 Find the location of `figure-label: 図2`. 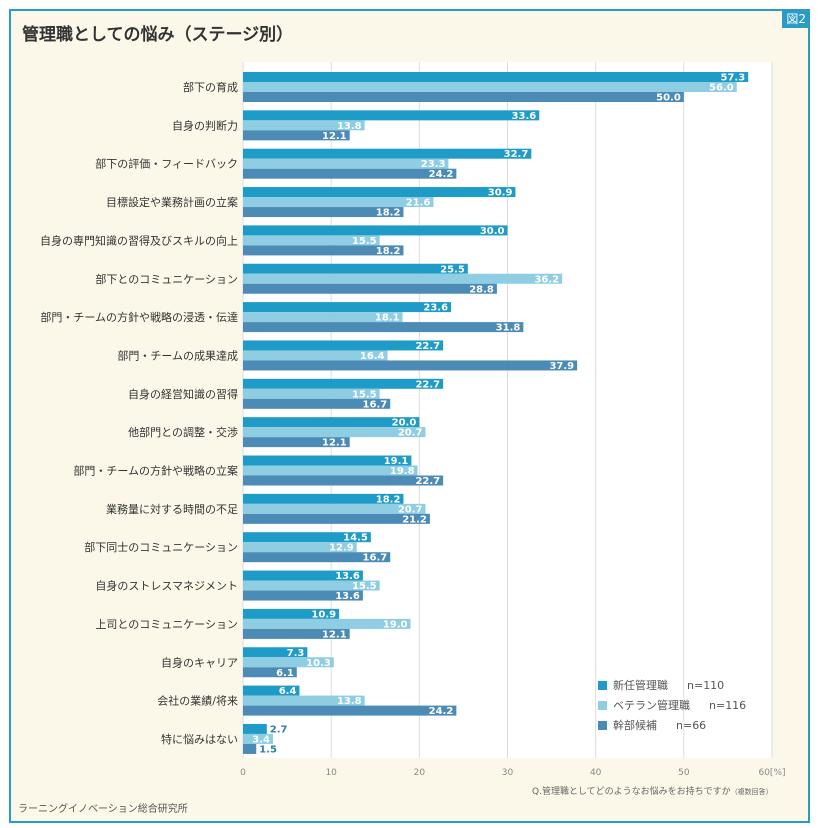

figure-label: 図2 is located at coordinates (796, 18).